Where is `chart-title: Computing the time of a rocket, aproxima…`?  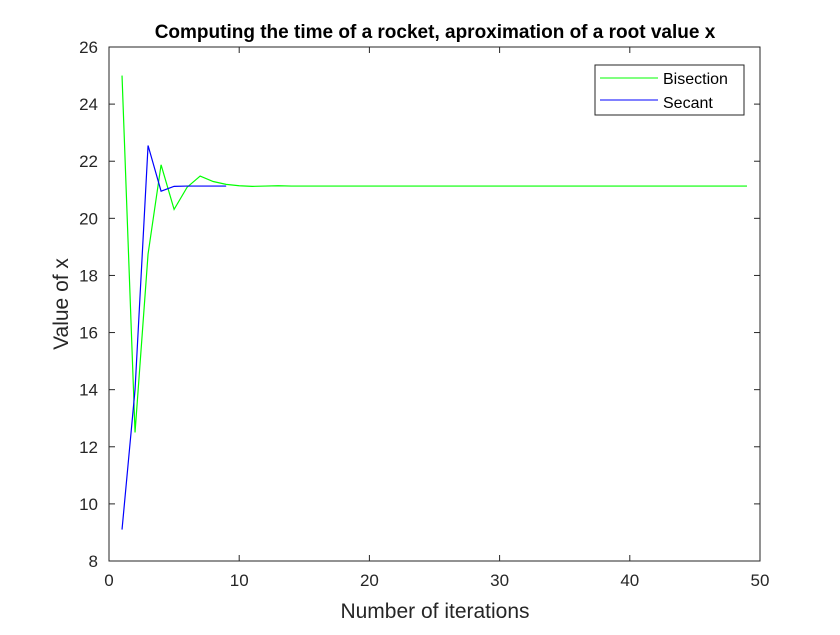
chart-title: Computing the time of a rocket, aproxima… is located at coordinates (435, 32).